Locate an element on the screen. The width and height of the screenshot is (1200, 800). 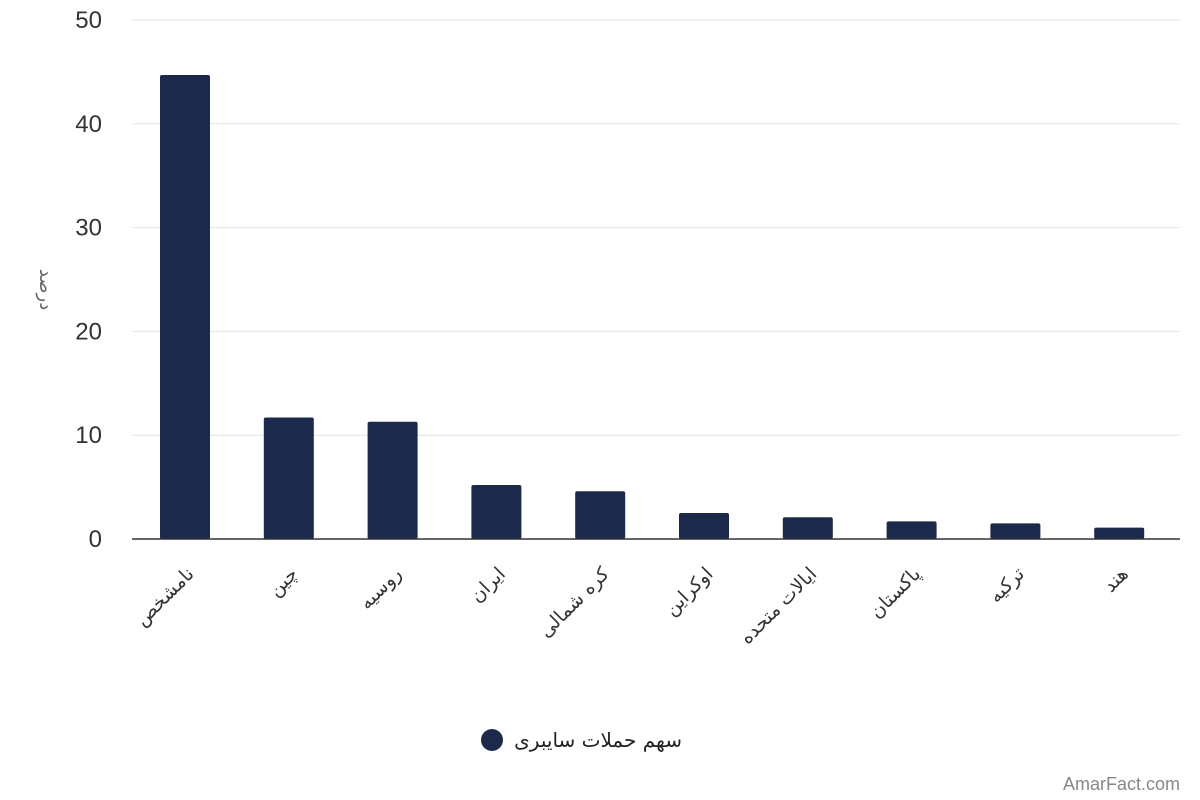
legend-label: سهم حملات سایبری is located at coordinates (598, 740).